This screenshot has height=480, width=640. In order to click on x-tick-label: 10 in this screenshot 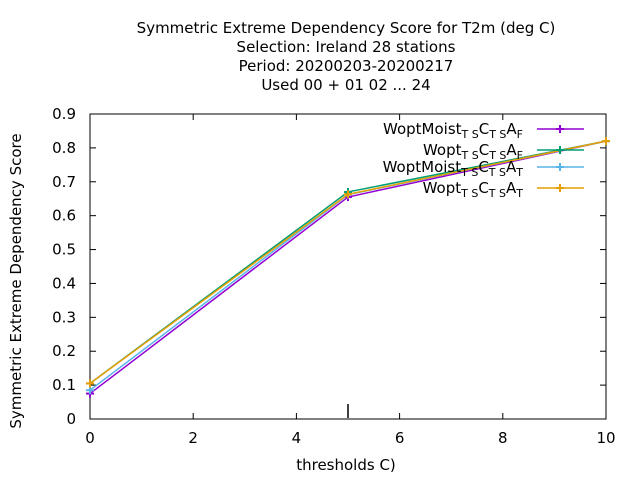, I will do `click(605, 438)`.